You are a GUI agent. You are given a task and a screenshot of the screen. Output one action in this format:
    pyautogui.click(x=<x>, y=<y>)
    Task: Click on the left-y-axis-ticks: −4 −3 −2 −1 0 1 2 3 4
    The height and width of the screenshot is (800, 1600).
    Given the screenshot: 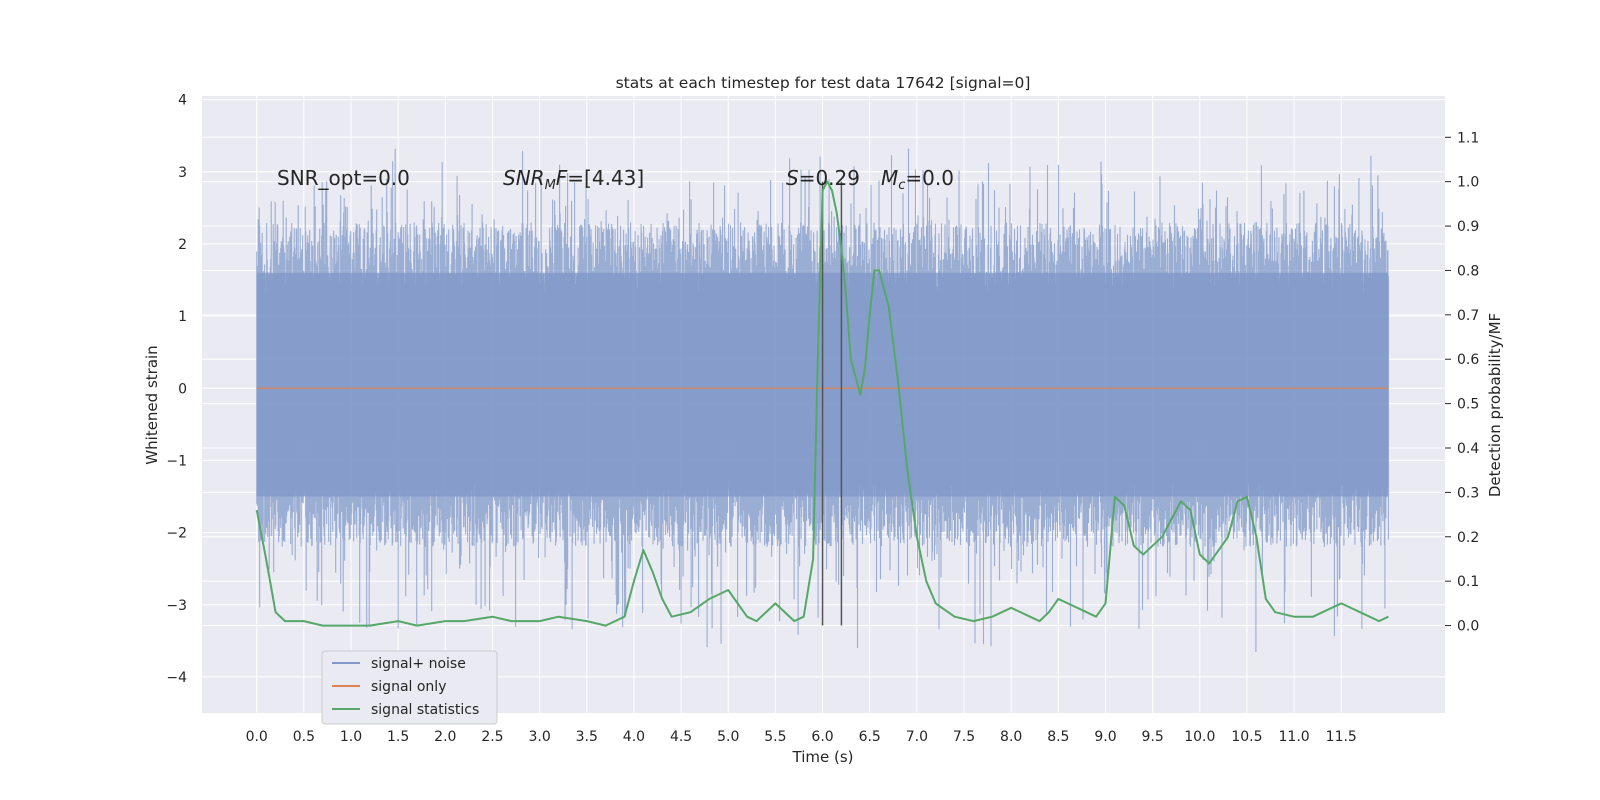 What is the action you would take?
    pyautogui.click(x=176, y=389)
    